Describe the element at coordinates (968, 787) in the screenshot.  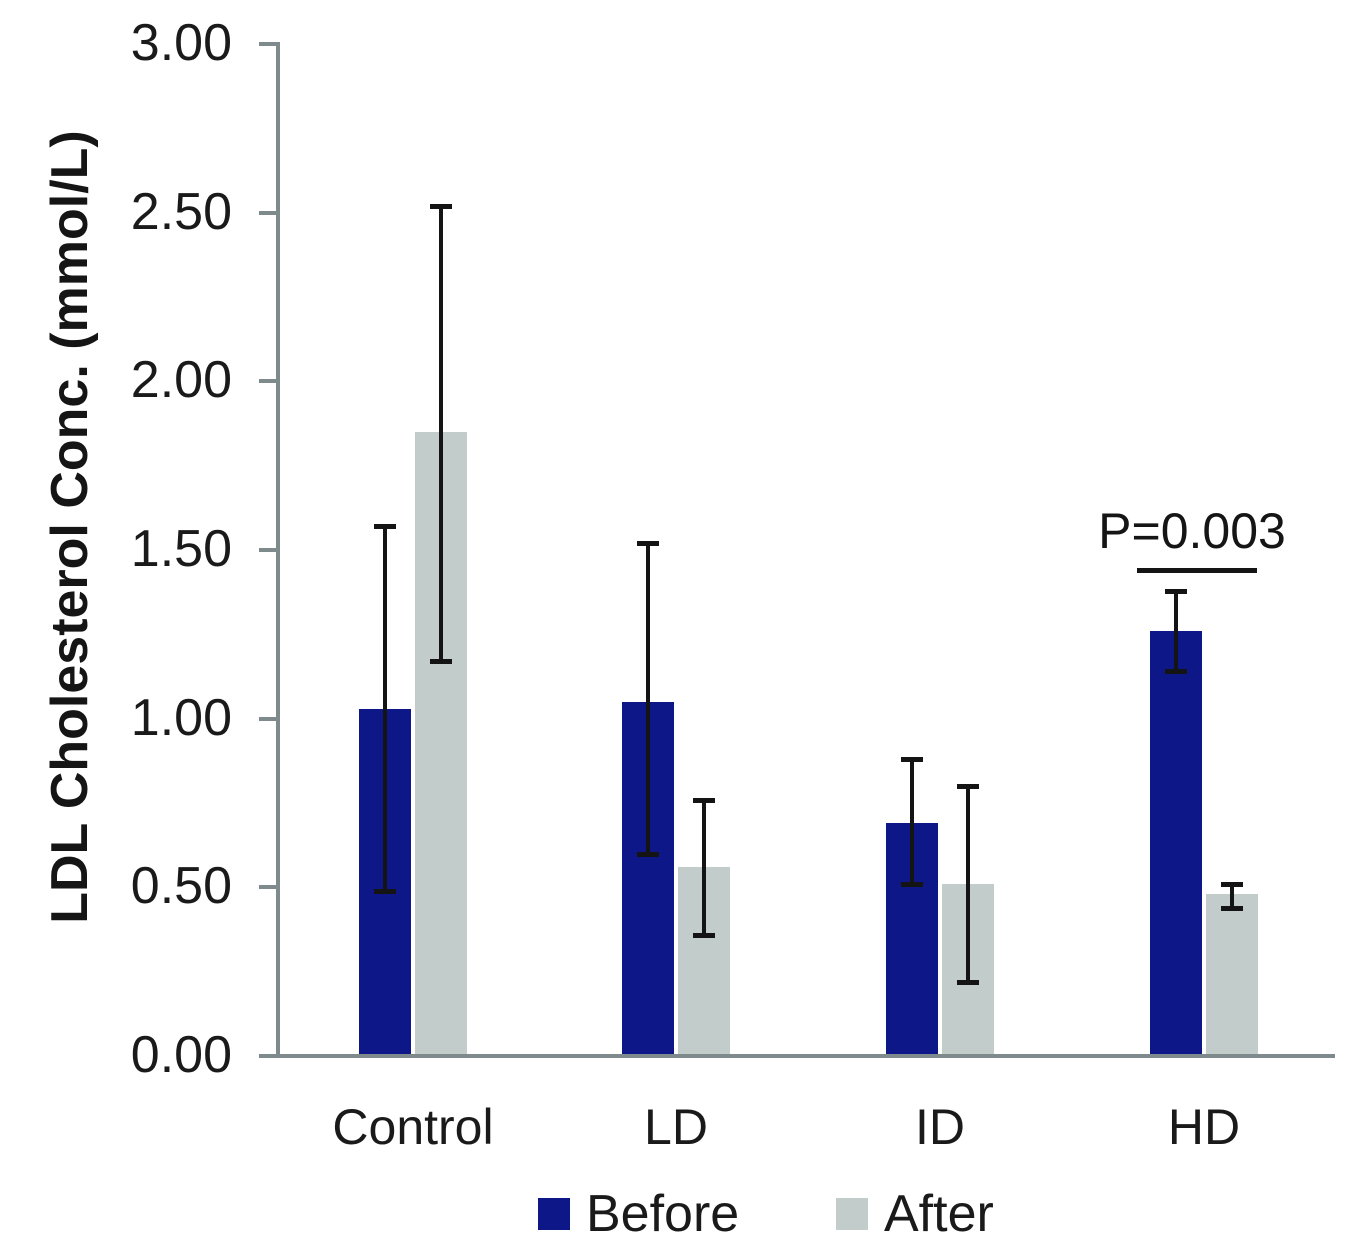
I see `error-cap-top-after-id` at that location.